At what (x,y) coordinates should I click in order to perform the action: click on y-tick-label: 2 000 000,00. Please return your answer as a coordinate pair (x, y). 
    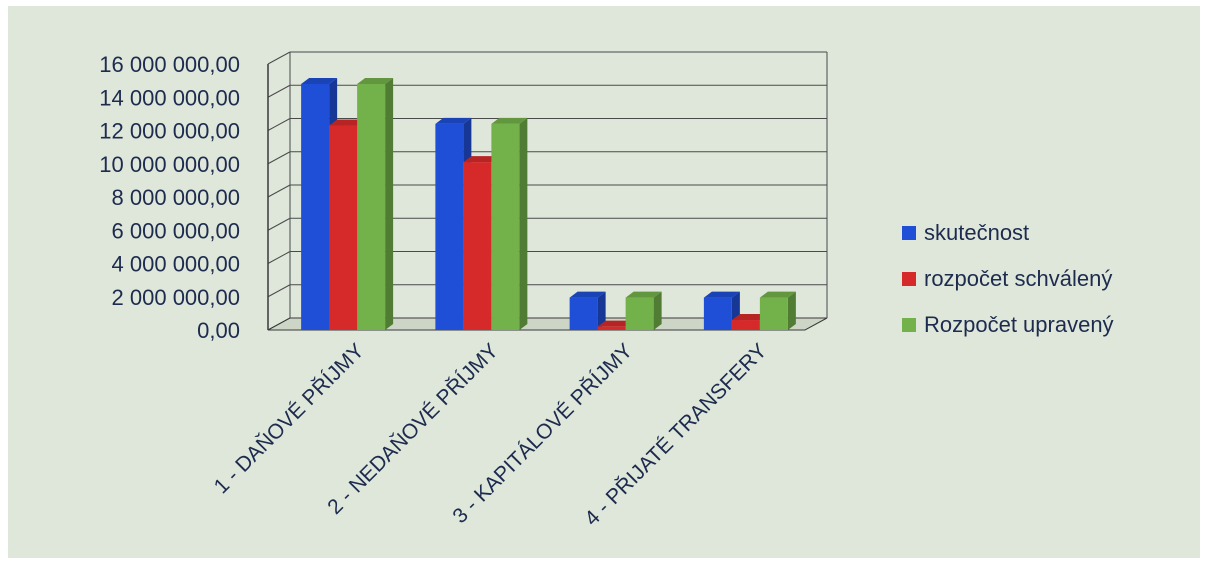
    Looking at the image, I should click on (176, 297).